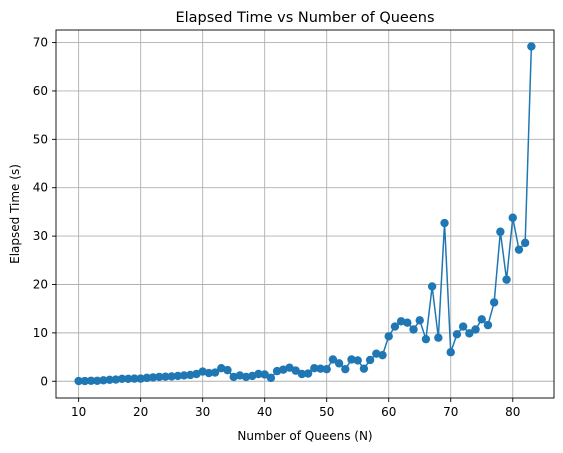 The image size is (563, 453). Describe the element at coordinates (78, 412) in the screenshot. I see `x-tick-label: 10` at that location.